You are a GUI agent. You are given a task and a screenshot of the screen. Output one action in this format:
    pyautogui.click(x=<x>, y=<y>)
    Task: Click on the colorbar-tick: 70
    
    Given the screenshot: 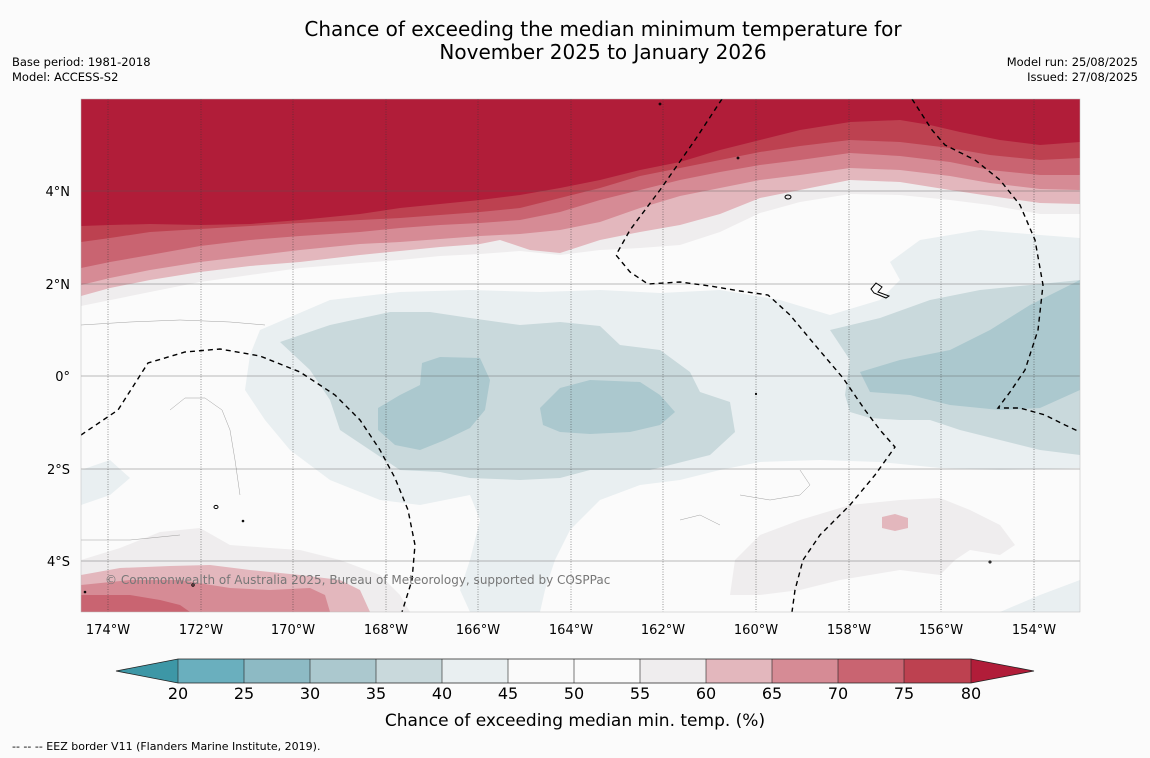 What is the action you would take?
    pyautogui.click(x=838, y=693)
    